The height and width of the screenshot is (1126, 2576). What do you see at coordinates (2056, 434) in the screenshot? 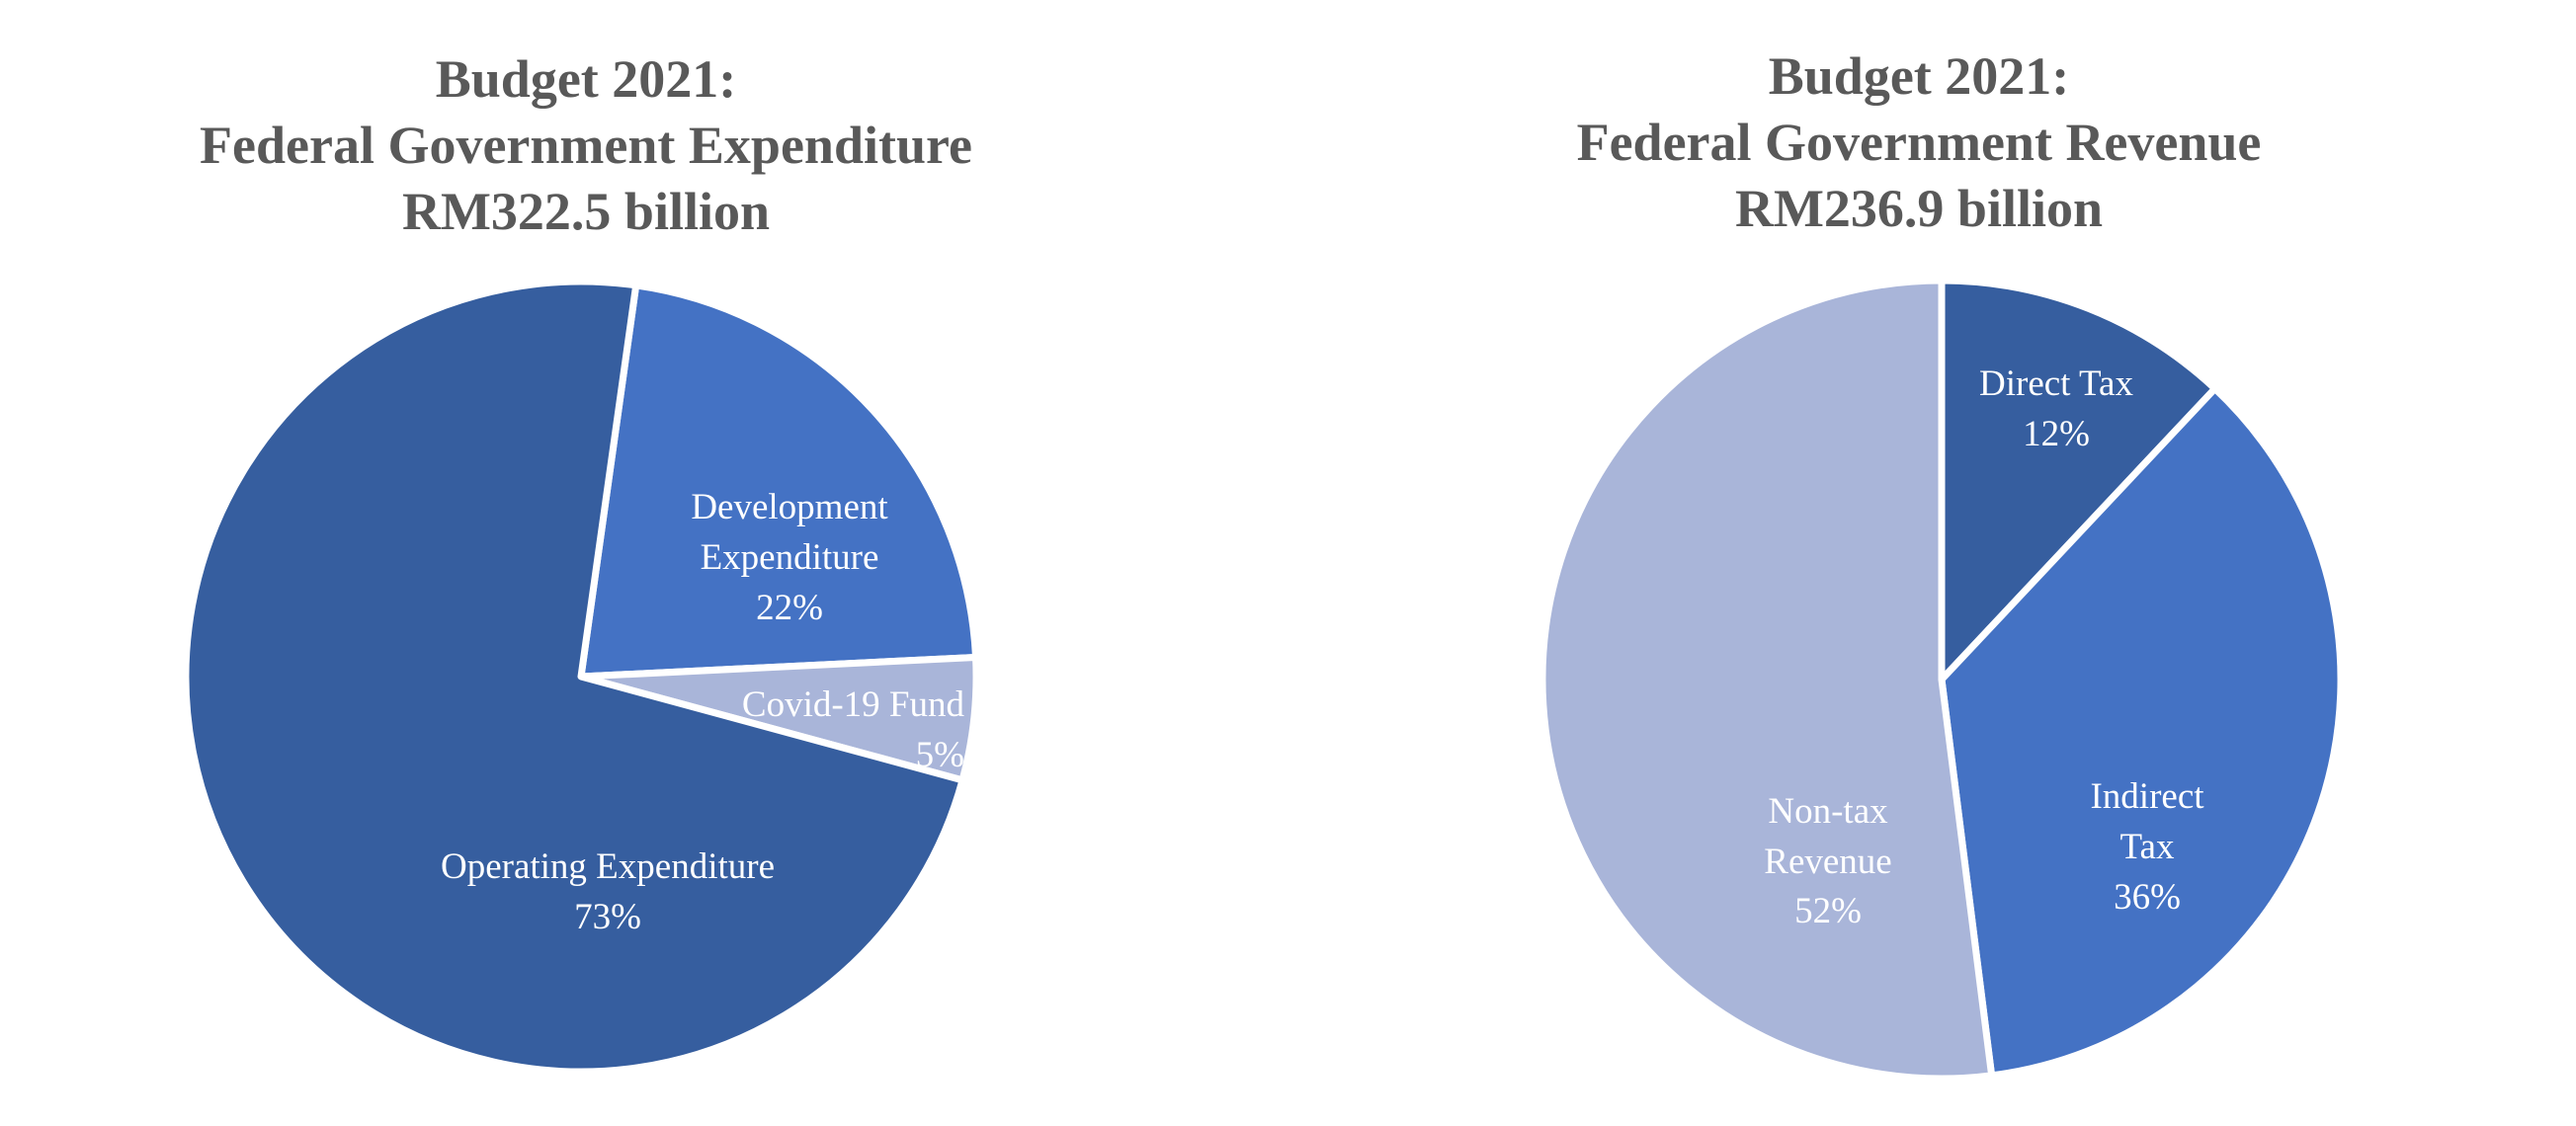
I see `direct-tax-value: 12%` at bounding box center [2056, 434].